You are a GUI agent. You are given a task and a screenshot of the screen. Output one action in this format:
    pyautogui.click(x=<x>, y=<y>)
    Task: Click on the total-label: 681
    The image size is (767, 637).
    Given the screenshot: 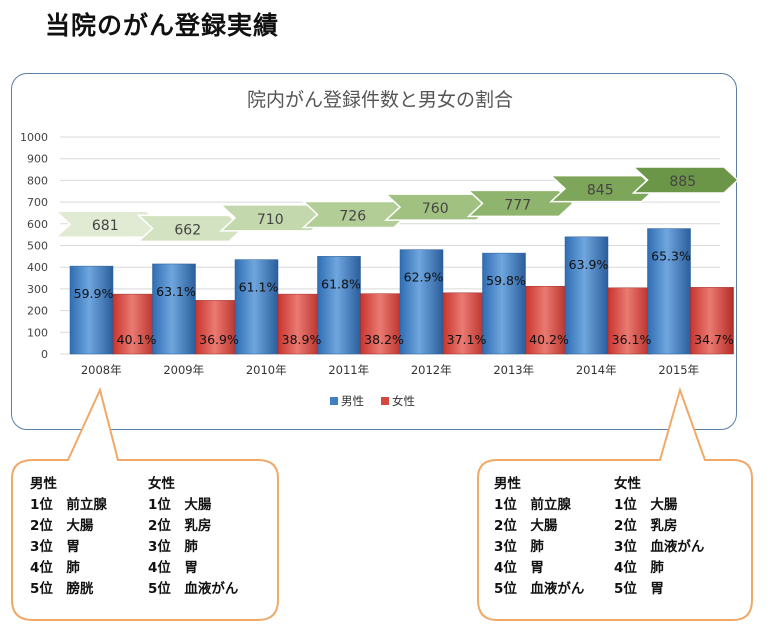 What is the action you would take?
    pyautogui.click(x=105, y=226)
    